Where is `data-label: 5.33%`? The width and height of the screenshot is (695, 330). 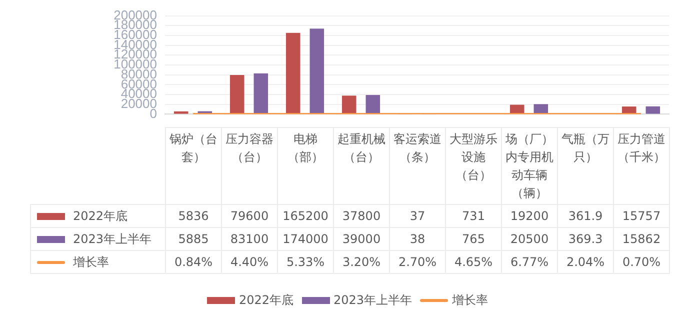 data-label: 5.33% is located at coordinates (306, 262).